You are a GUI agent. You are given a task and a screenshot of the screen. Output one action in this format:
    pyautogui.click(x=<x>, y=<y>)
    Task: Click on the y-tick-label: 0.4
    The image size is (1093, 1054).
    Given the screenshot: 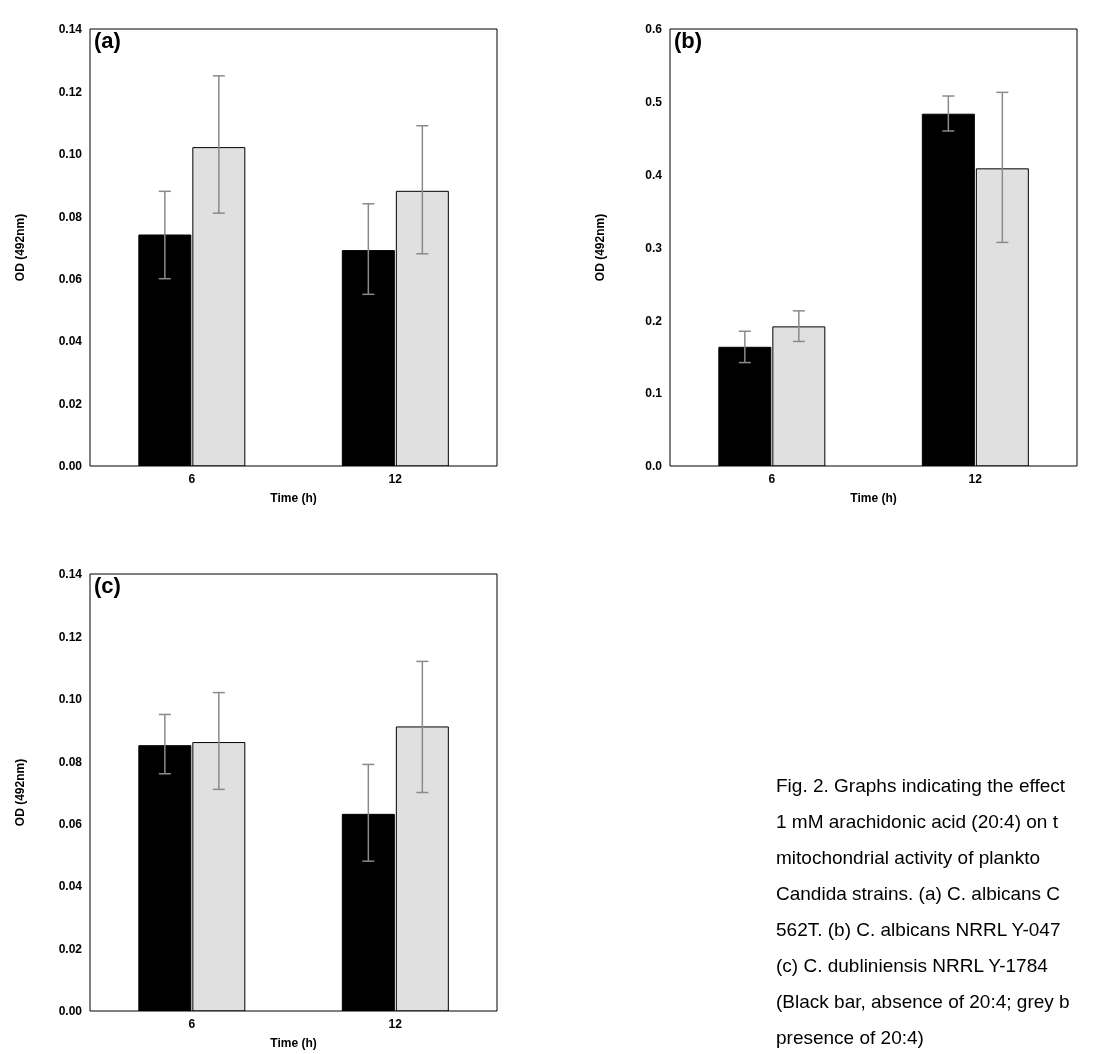 What is the action you would take?
    pyautogui.click(x=654, y=174)
    